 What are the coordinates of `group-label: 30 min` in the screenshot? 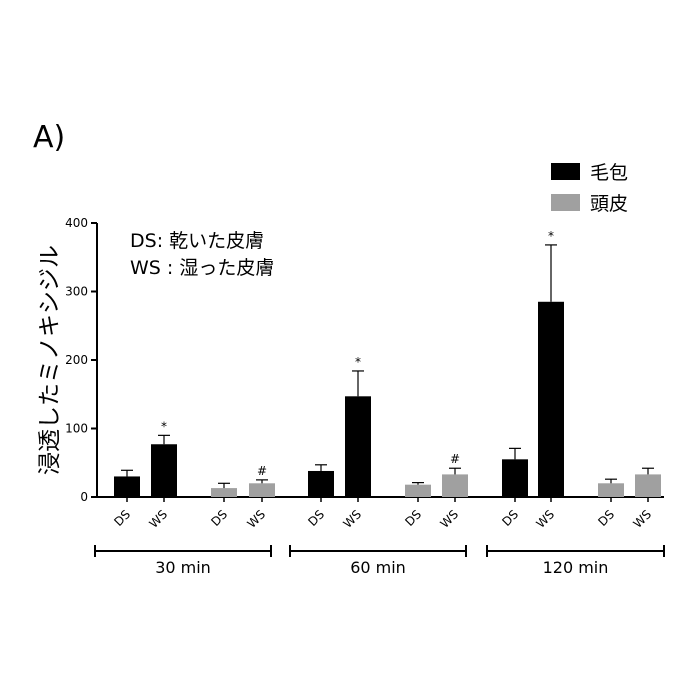 It's located at (183, 567).